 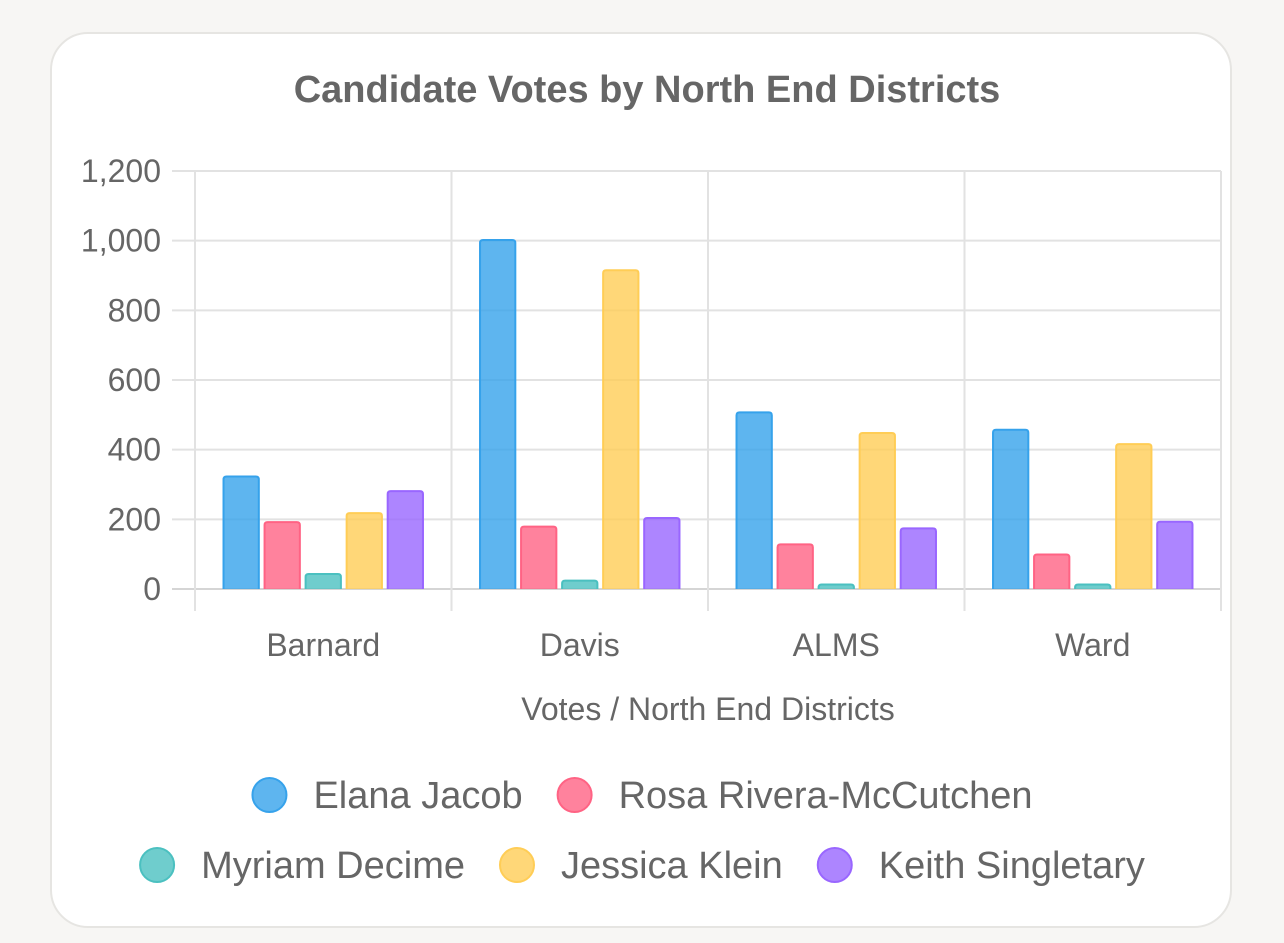 What do you see at coordinates (826, 796) in the screenshot?
I see `legend-label: Rosa Rivera-McCutchen` at bounding box center [826, 796].